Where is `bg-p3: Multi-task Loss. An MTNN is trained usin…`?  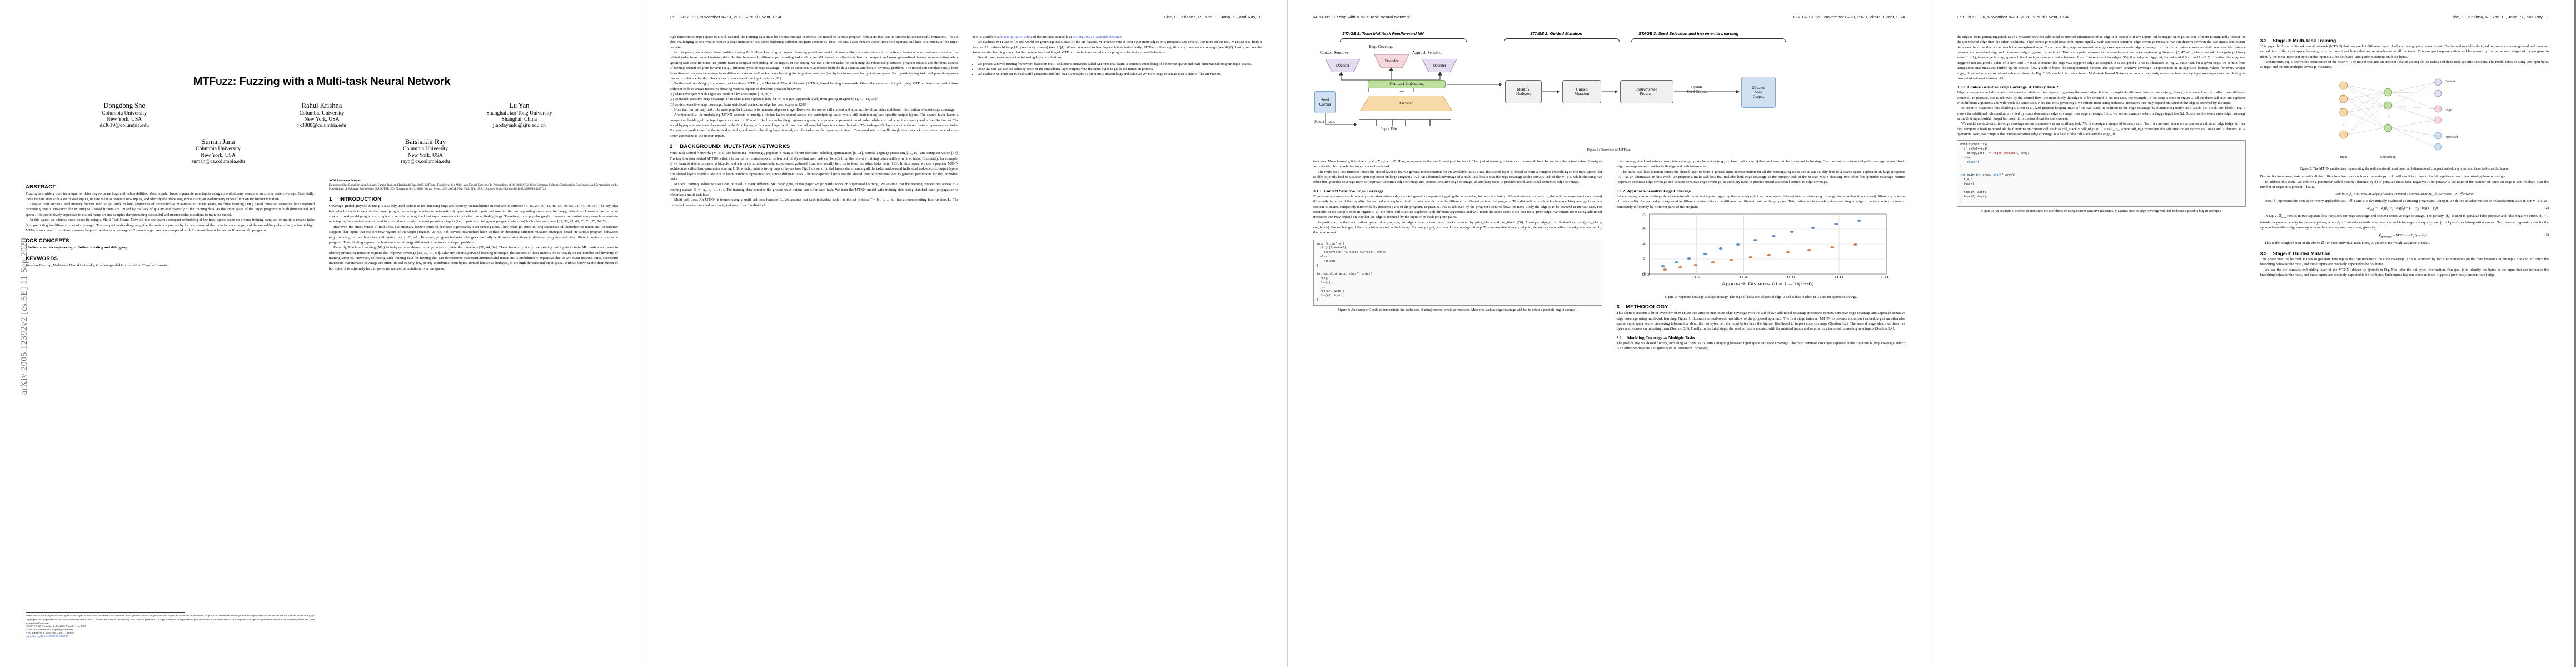 bg-p3: Multi-task Loss. An MTNN is trained usin… is located at coordinates (814, 202).